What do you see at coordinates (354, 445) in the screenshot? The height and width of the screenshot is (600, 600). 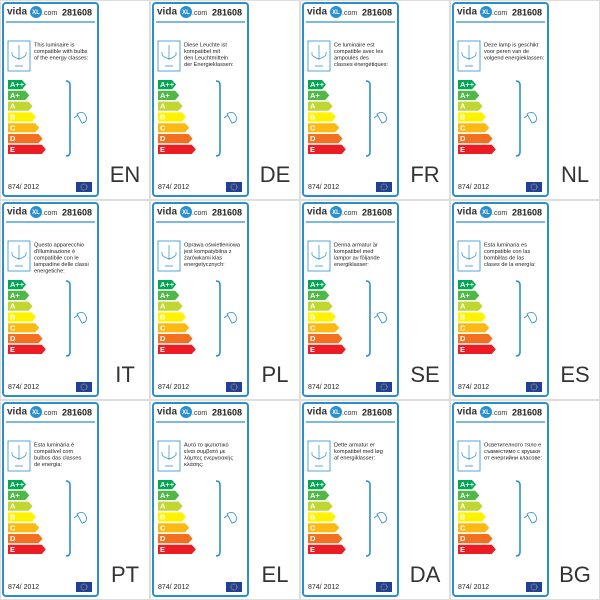 I see `description-line: Dette armatur er` at bounding box center [354, 445].